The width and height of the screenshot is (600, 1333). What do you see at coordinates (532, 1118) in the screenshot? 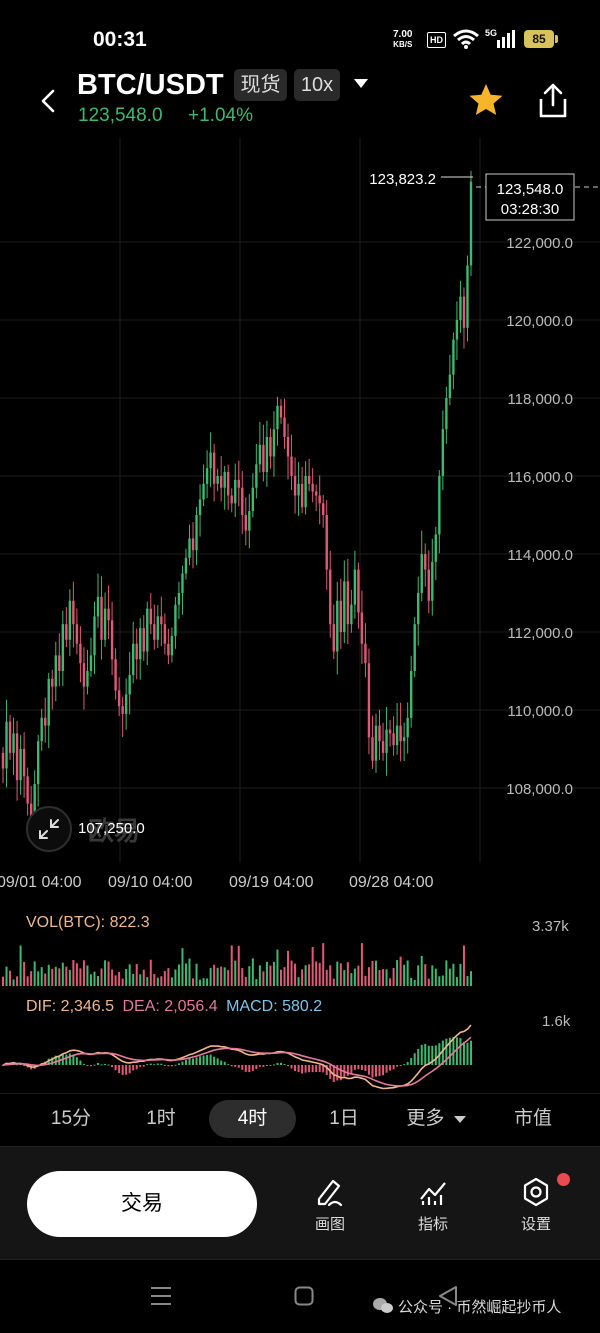
I see `interval-market-cap: 市值` at bounding box center [532, 1118].